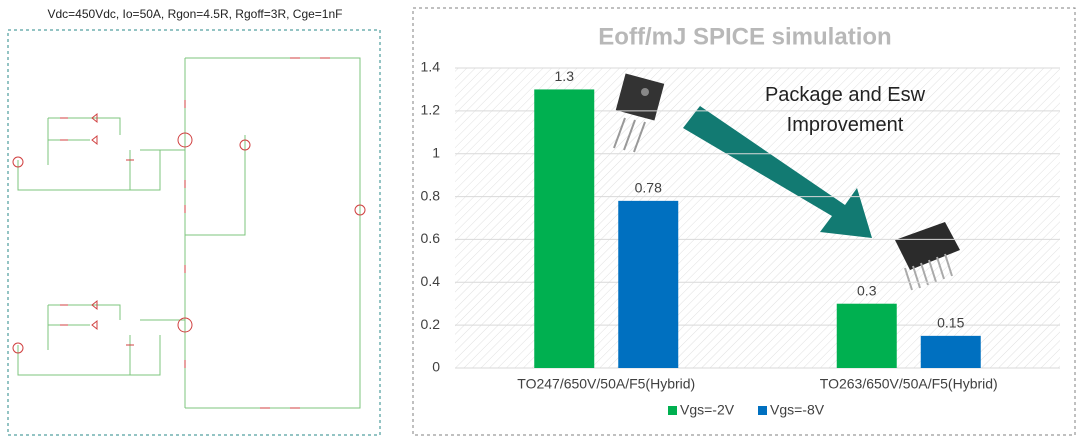 The height and width of the screenshot is (443, 1080). Describe the element at coordinates (431, 281) in the screenshot. I see `y-tick-label: 0.4` at that location.